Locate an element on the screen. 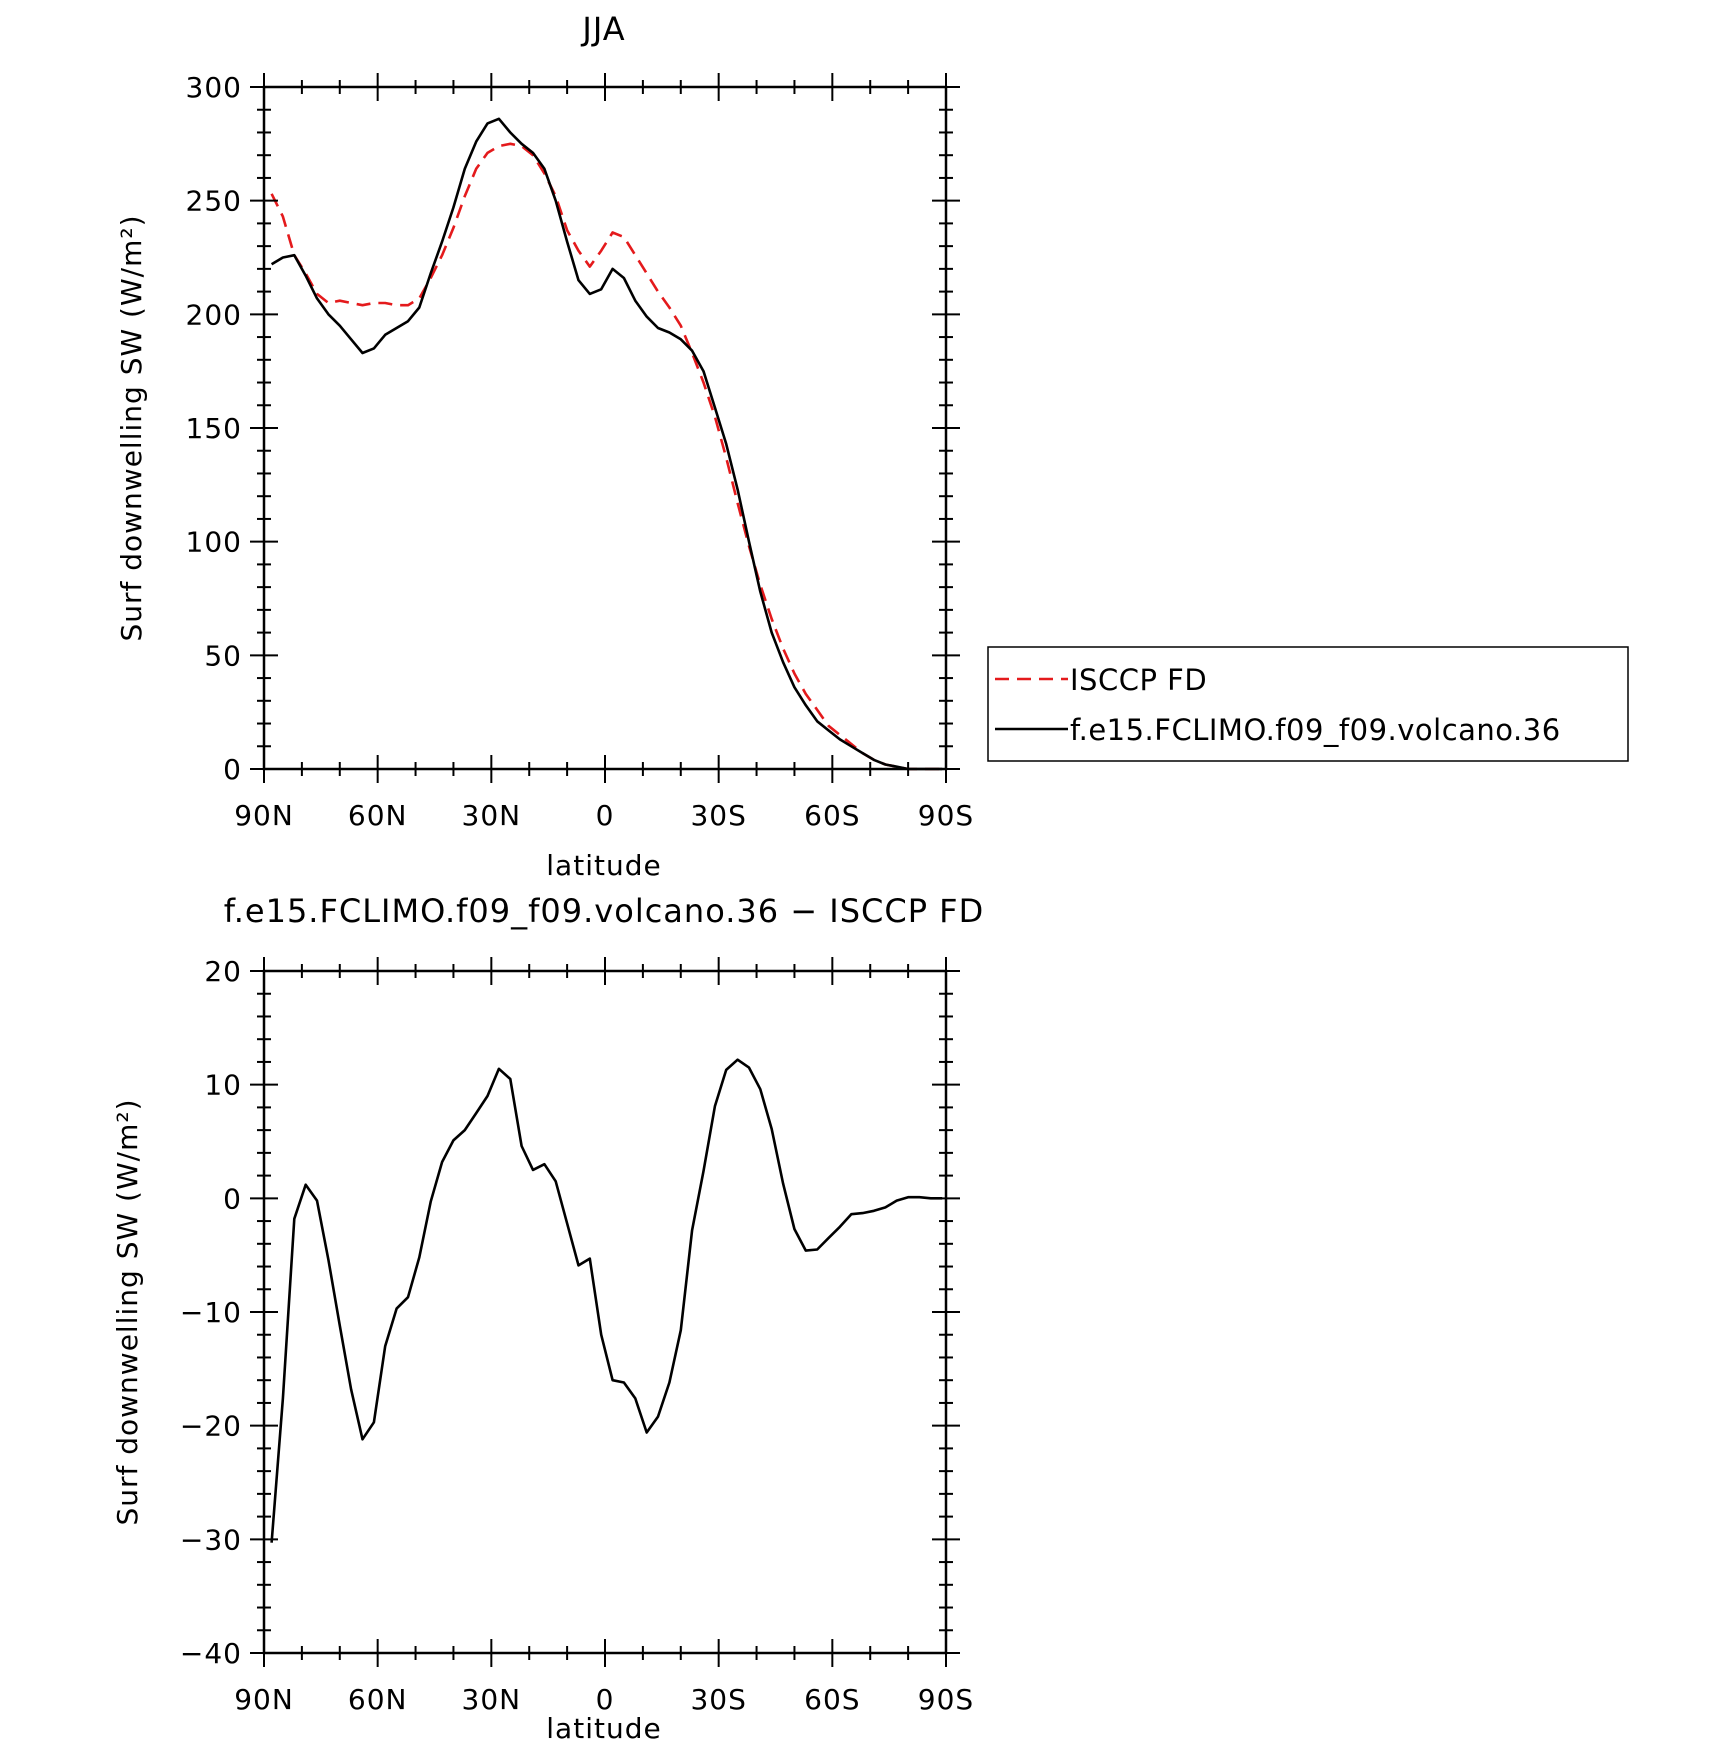  bottom-series-layer is located at coordinates (606, 1300).